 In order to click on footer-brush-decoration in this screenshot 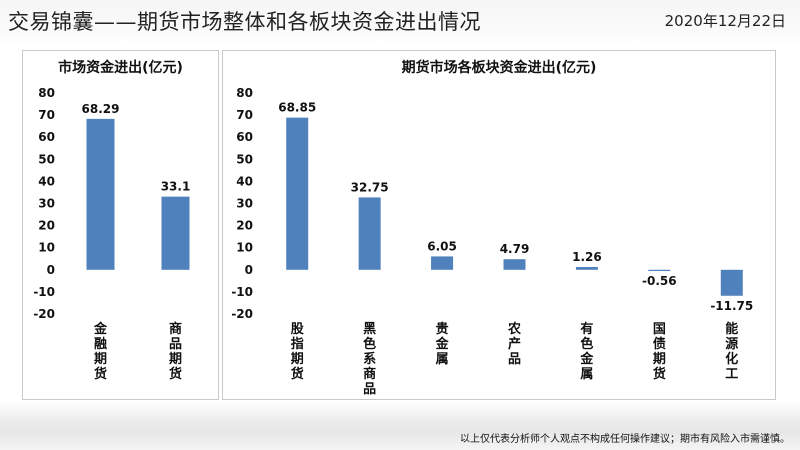, I will do `click(400, 426)`.